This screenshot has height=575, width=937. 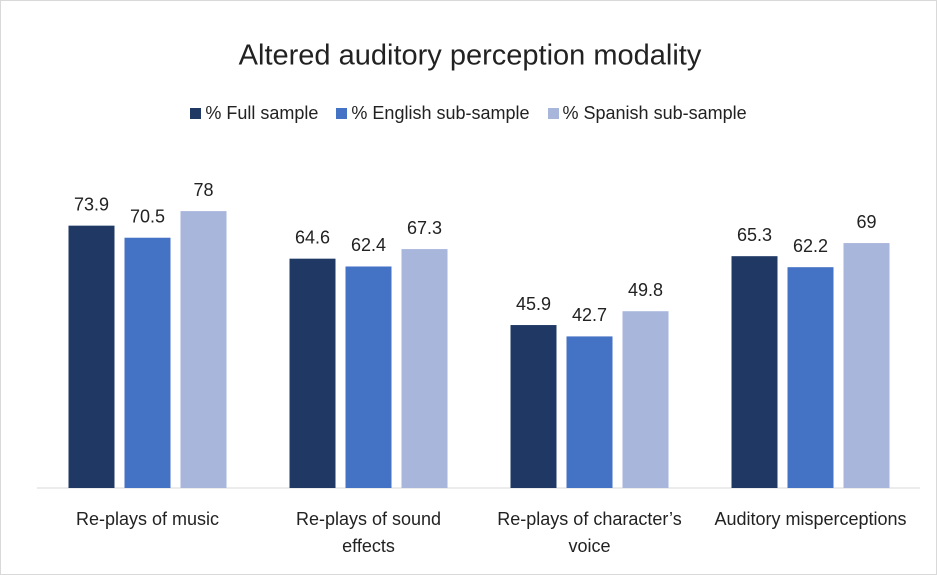 I want to click on x-tick-label: Re-plays of music, so click(x=147, y=519).